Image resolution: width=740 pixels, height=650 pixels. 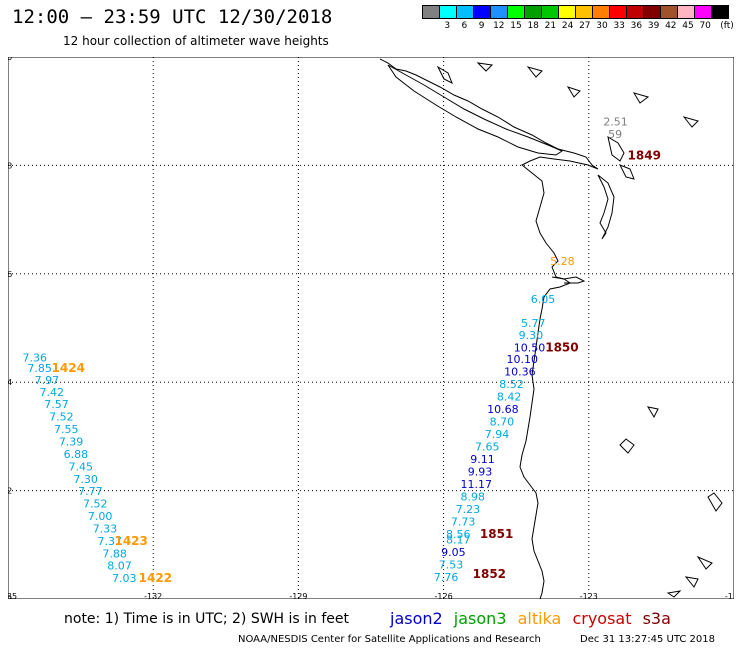 What do you see at coordinates (105, 528) in the screenshot?
I see `wave-height-label: 7.33` at bounding box center [105, 528].